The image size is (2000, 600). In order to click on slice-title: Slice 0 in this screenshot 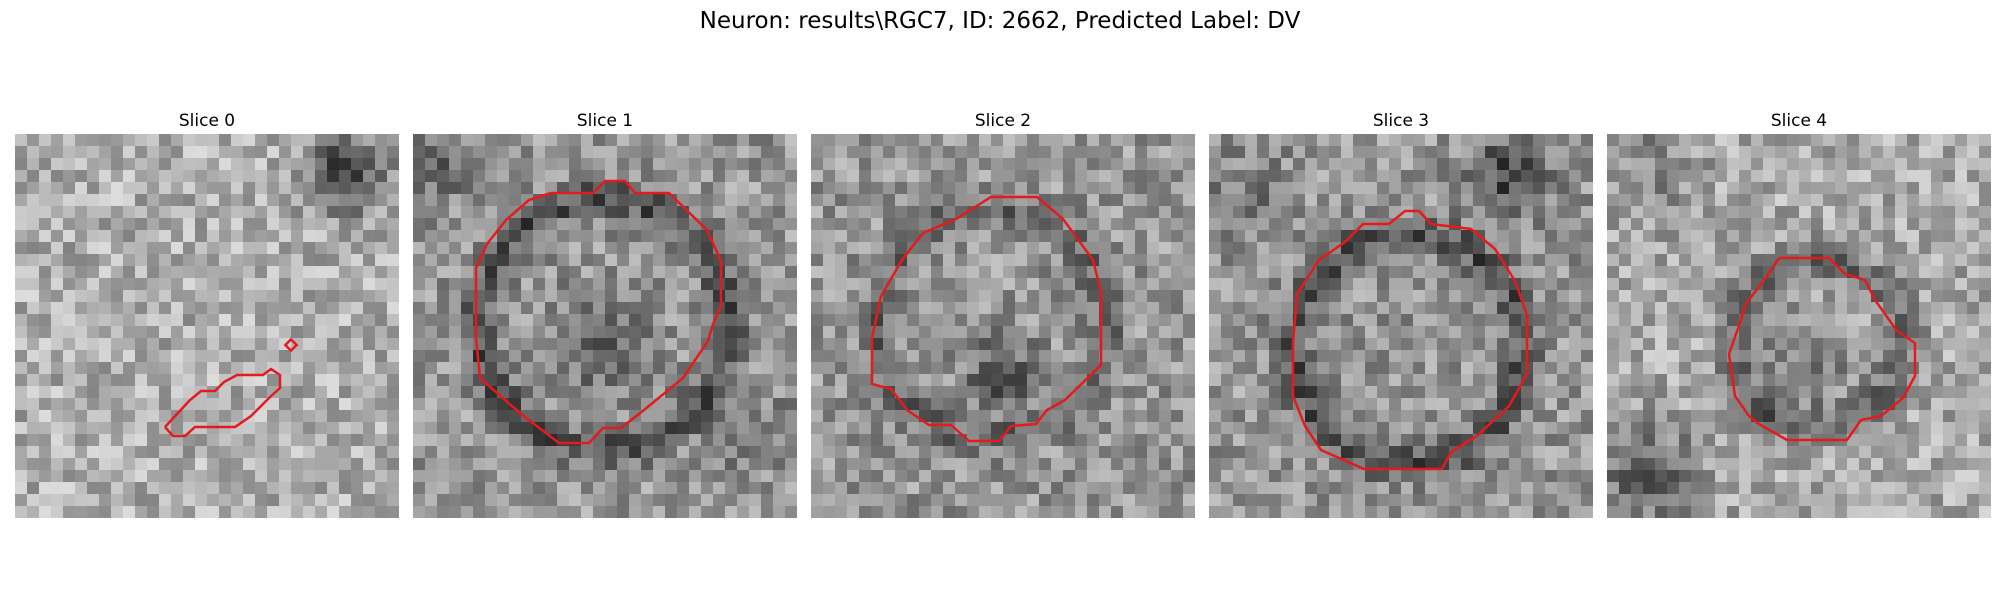, I will do `click(207, 121)`.